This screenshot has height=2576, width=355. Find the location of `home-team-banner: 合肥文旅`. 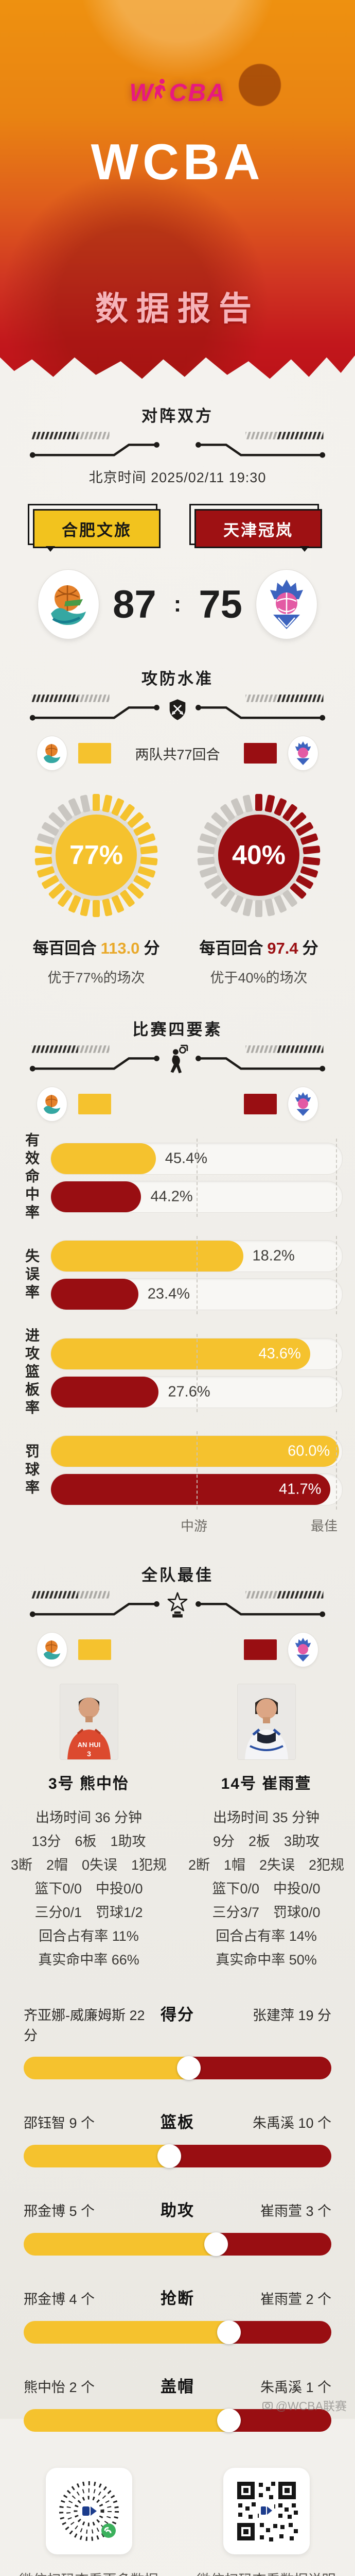

home-team-banner: 合肥文旅 is located at coordinates (97, 530).